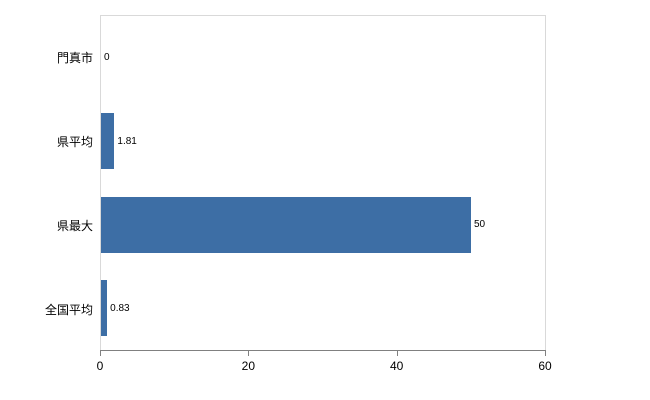  What do you see at coordinates (100, 366) in the screenshot?
I see `x-tick-label: 0` at bounding box center [100, 366].